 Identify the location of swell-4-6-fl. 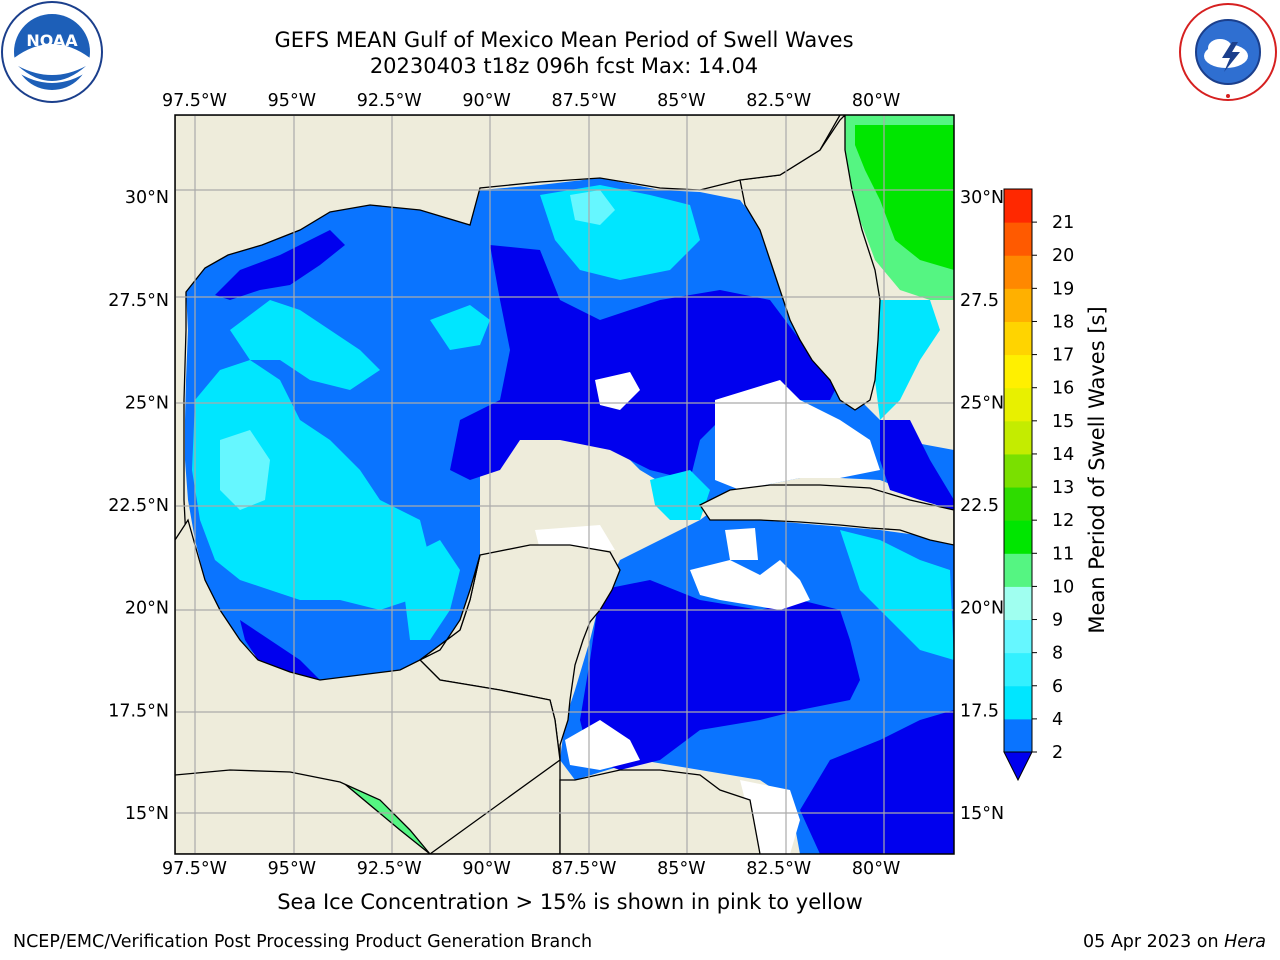
(907, 360).